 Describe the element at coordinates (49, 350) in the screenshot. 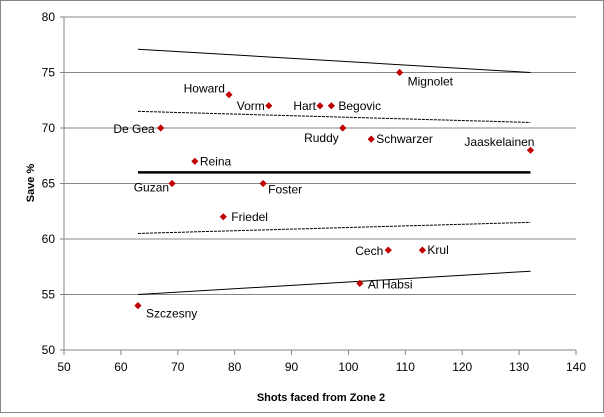

I see `y-tick-label-50: 50` at that location.